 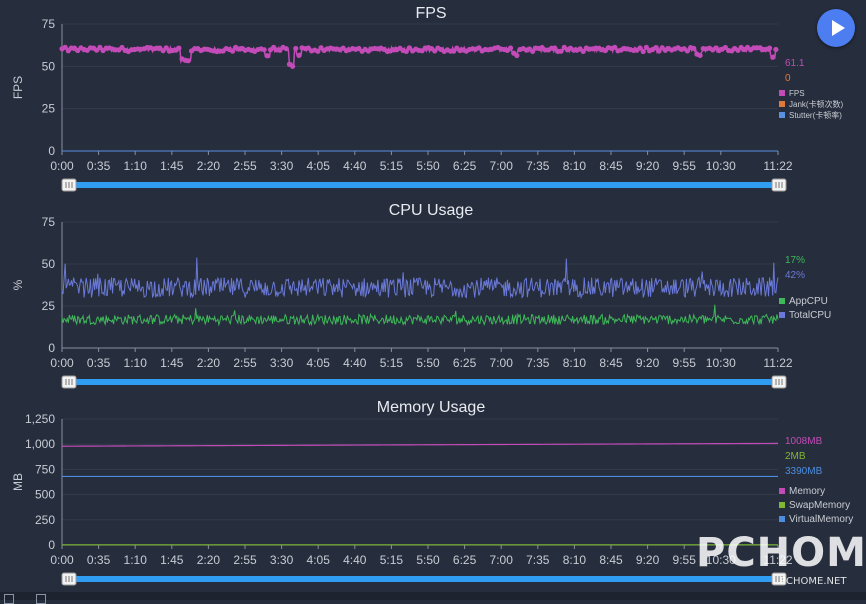 What do you see at coordinates (685, 363) in the screenshot?
I see `x-tick-label: 9:55` at bounding box center [685, 363].